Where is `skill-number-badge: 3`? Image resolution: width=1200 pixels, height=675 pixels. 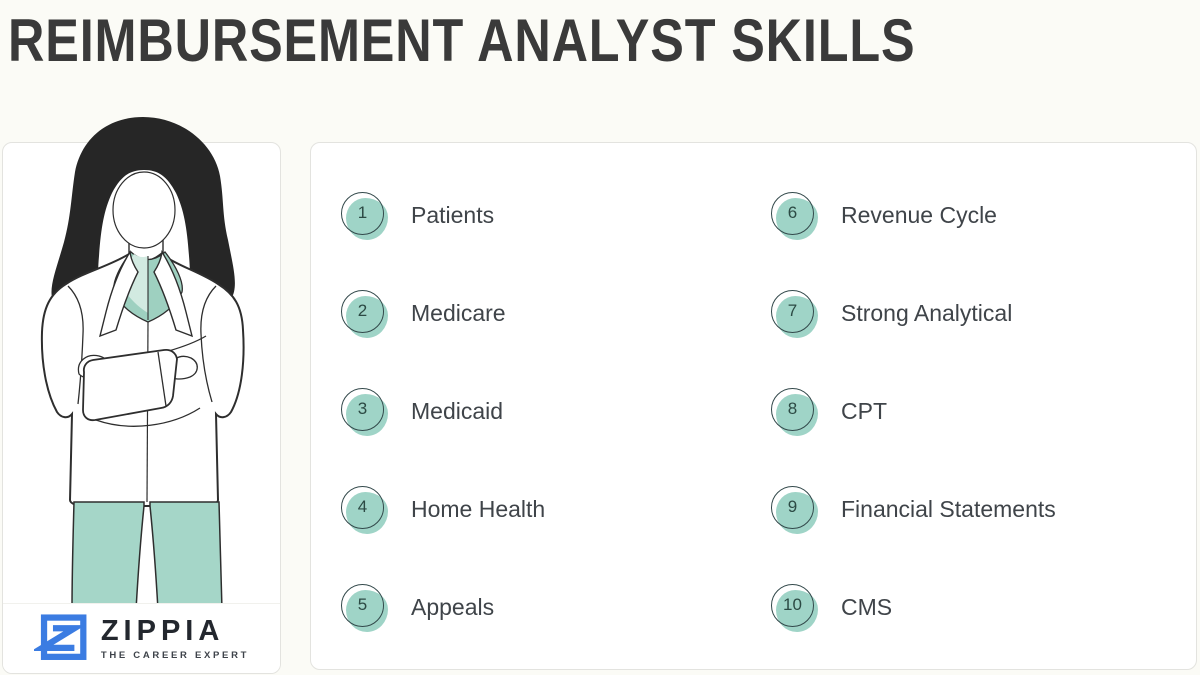
skill-number-badge: 3 is located at coordinates (364, 411).